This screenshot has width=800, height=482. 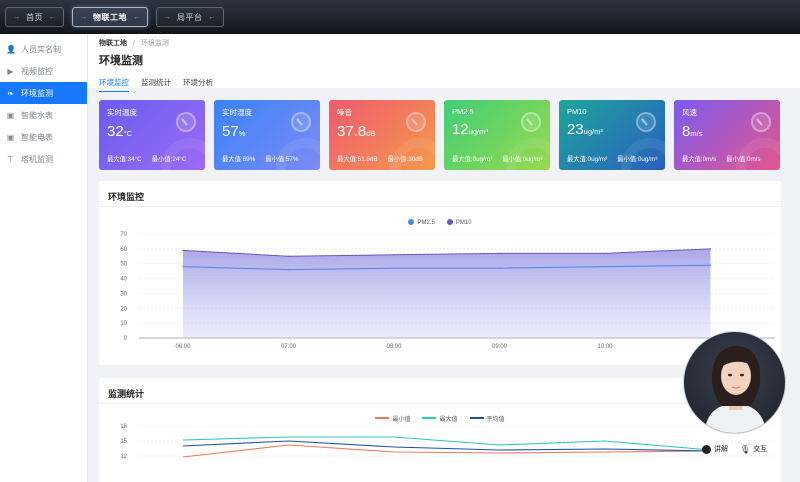 I want to click on sidebar-item-label: 环境监测, so click(x=37, y=93).